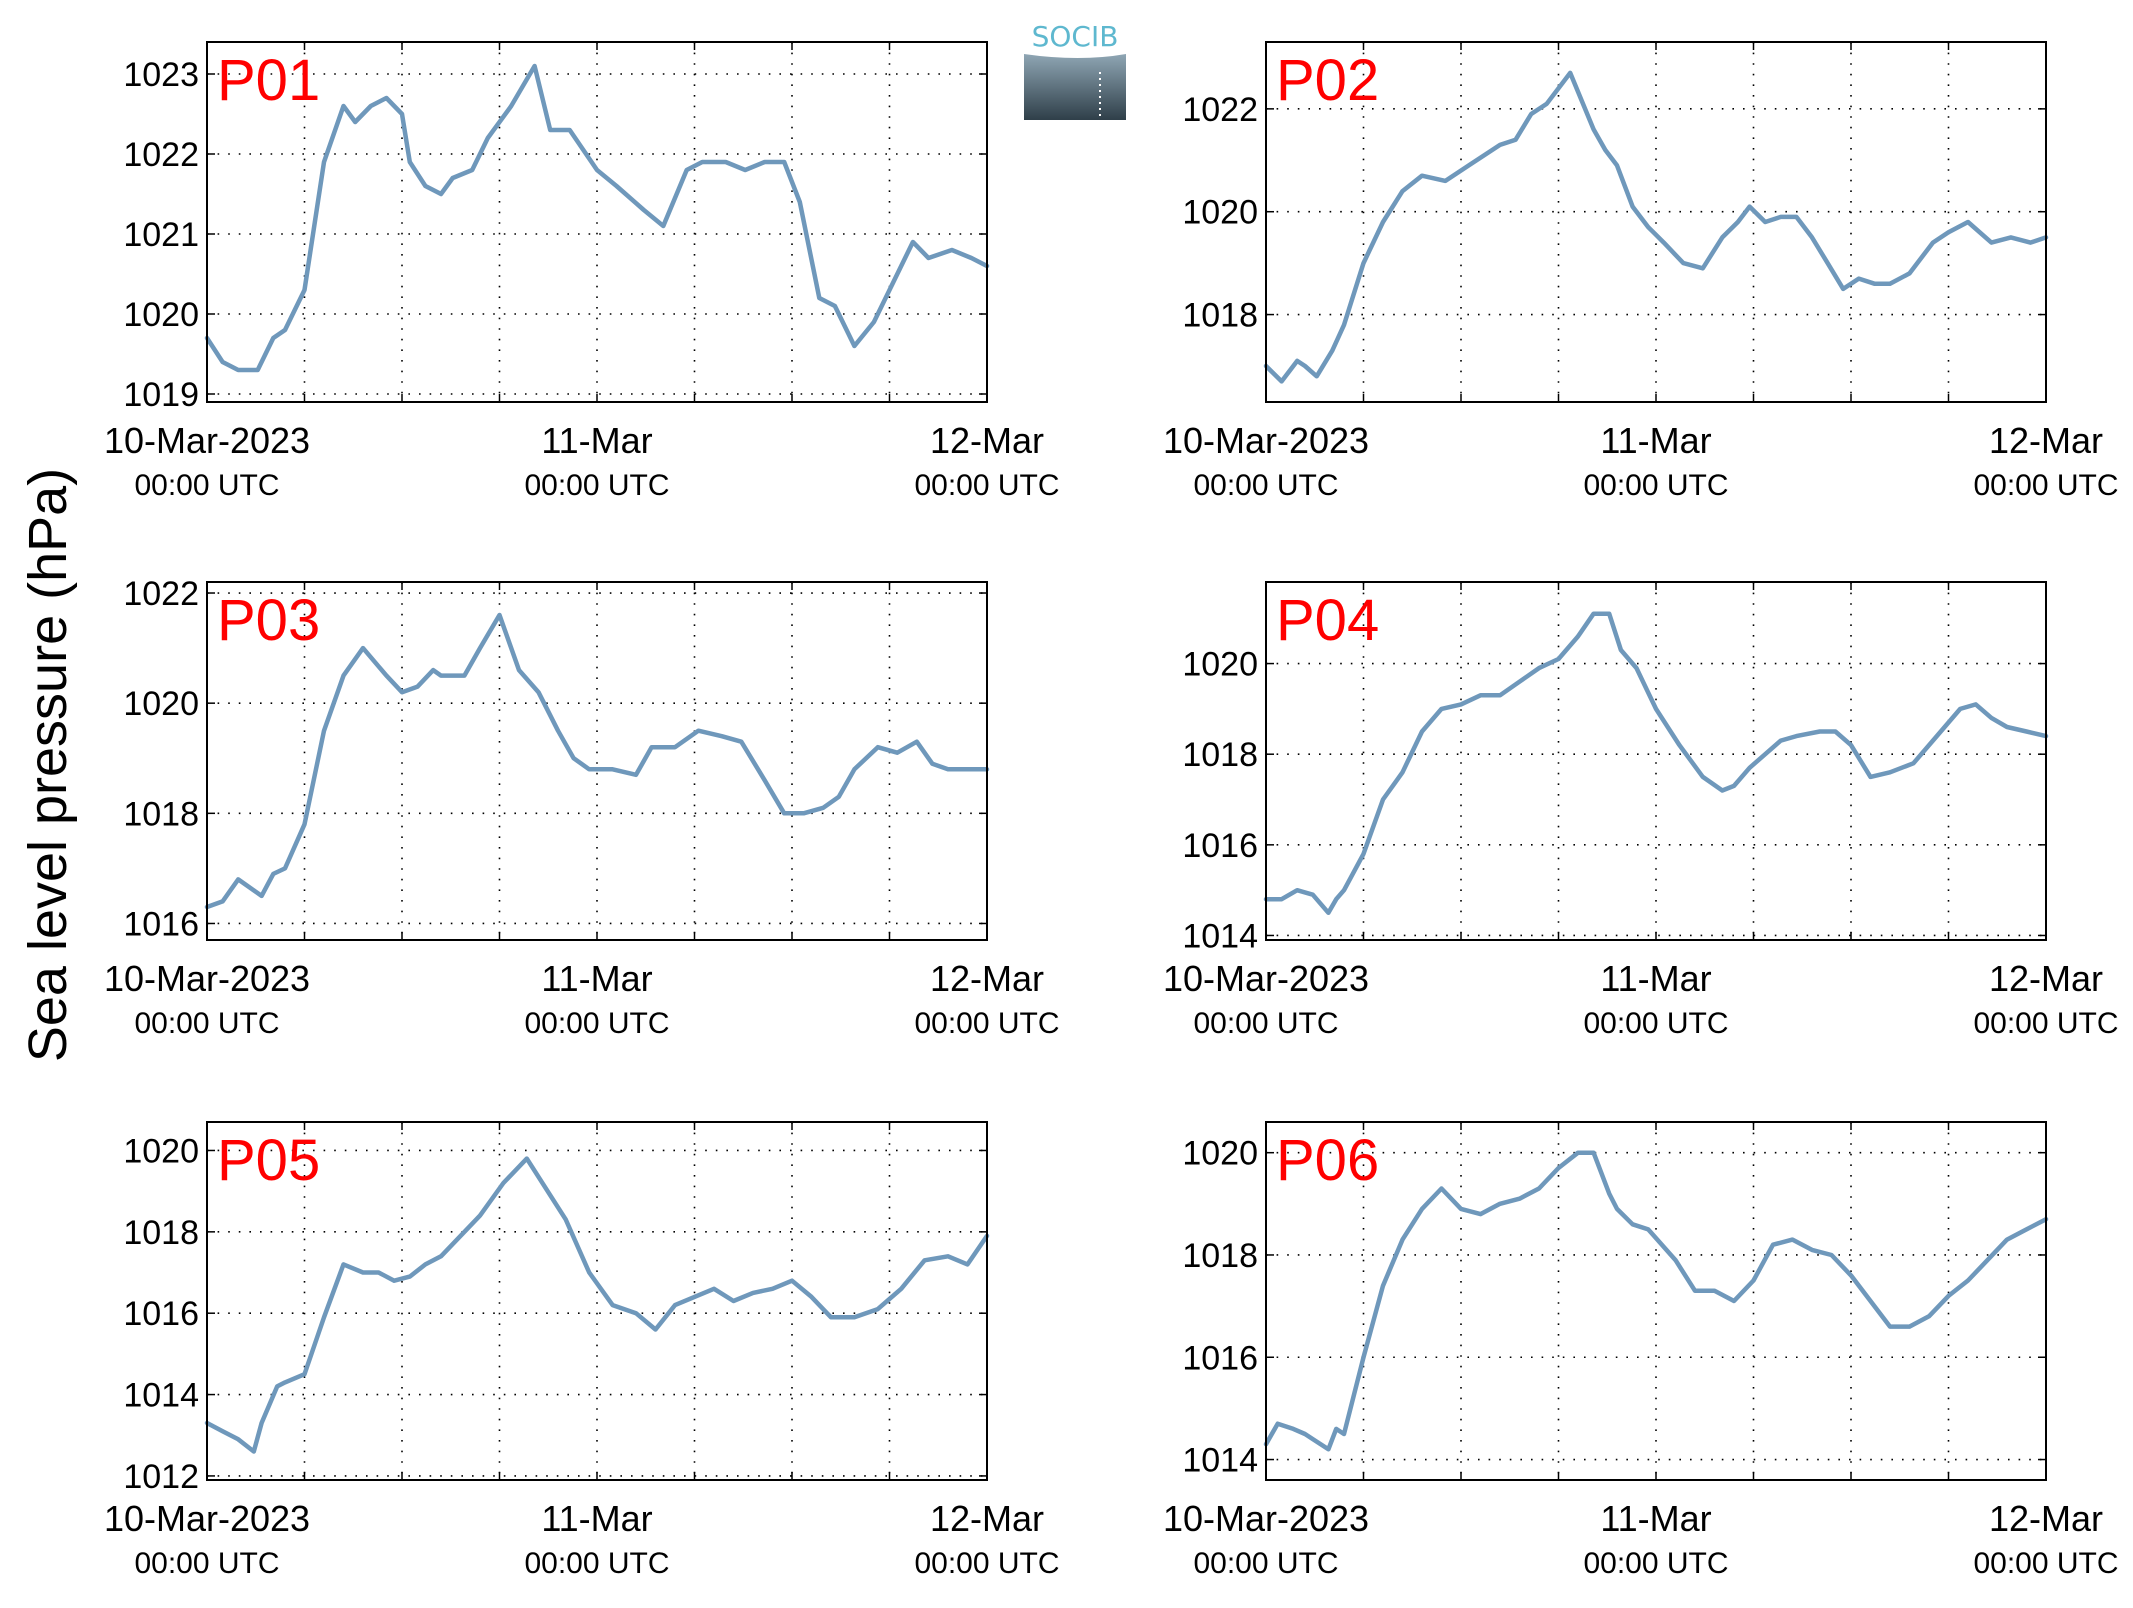  I want to click on panel-label: P03, so click(268, 620).